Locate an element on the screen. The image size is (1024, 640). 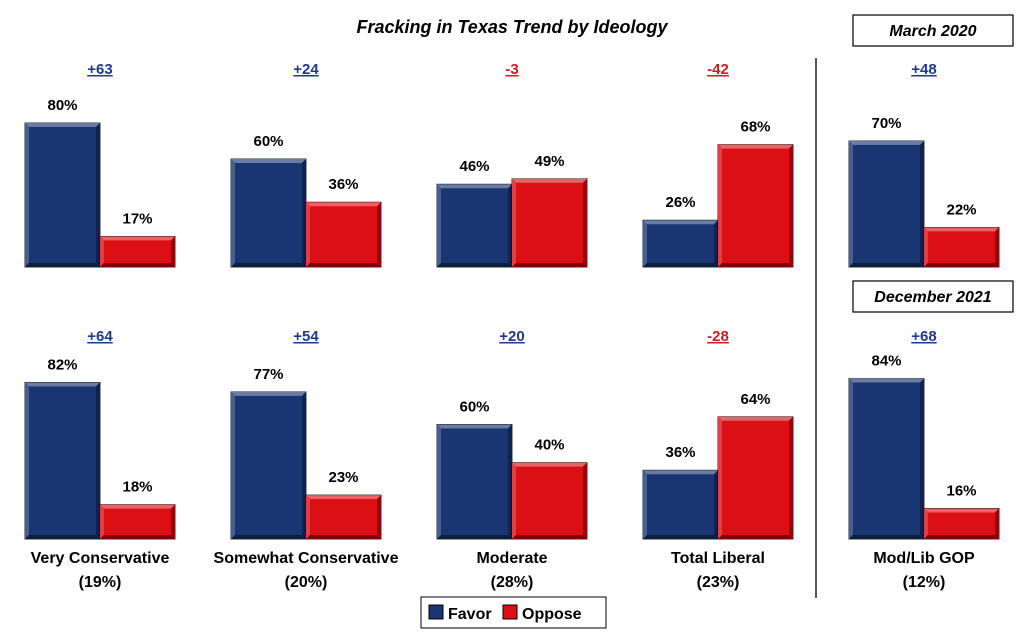
period-label-box: December 2021 is located at coordinates (933, 296).